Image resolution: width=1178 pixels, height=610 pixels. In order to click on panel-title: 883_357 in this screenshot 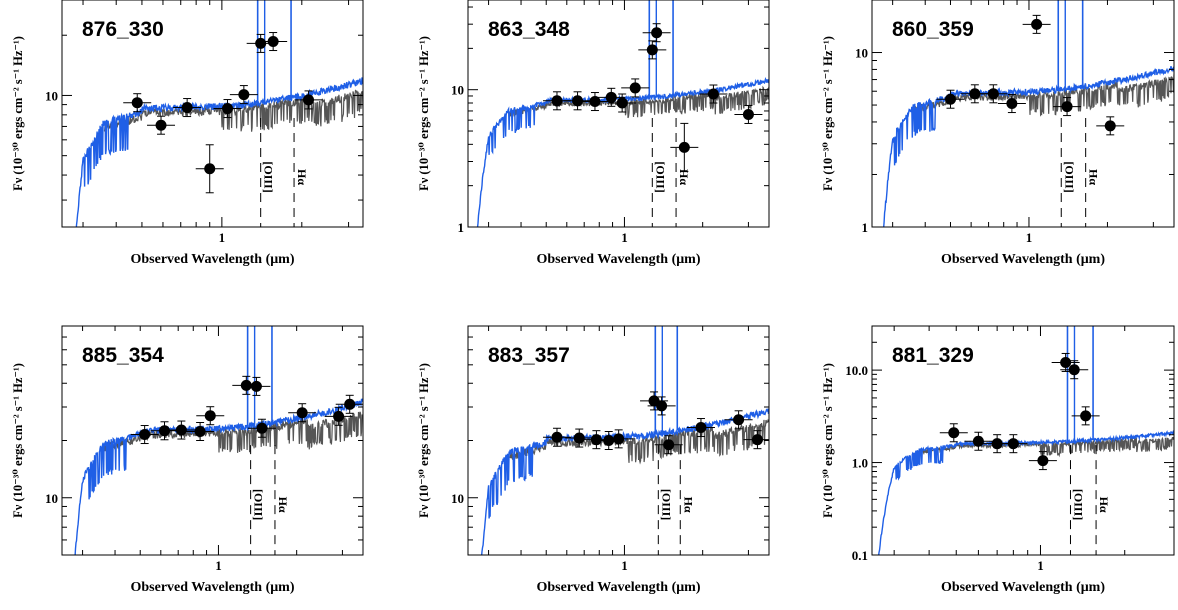, I will do `click(529, 355)`.